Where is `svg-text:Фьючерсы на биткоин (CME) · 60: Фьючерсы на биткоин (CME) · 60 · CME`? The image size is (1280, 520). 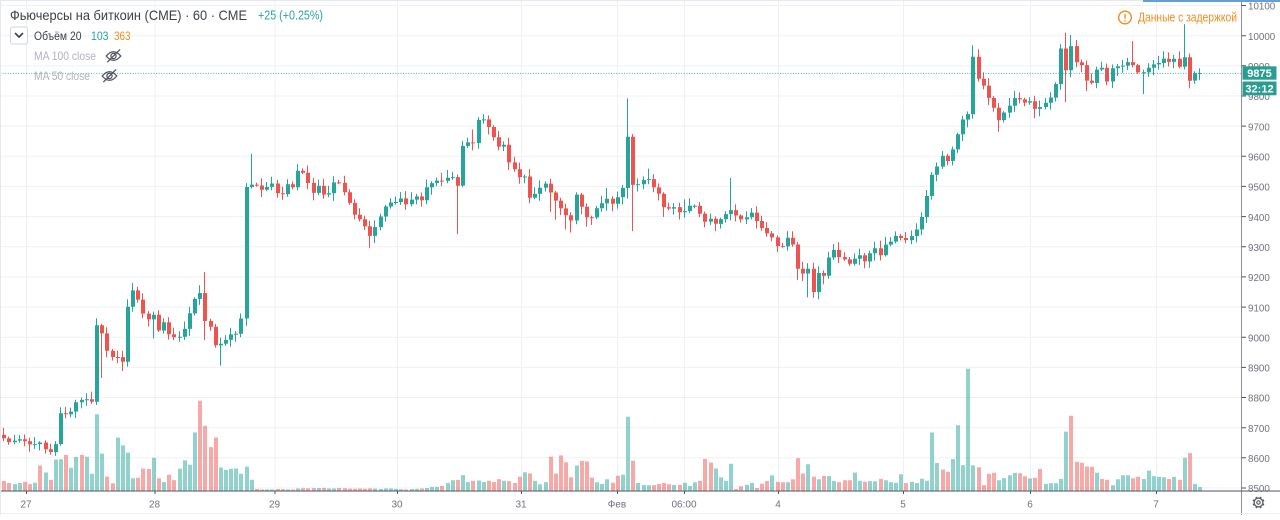
svg-text:Фьючерсы на биткоин (CME) · 60: Фьючерсы на биткоин (CME) · 60 · CME is located at coordinates (128, 15).